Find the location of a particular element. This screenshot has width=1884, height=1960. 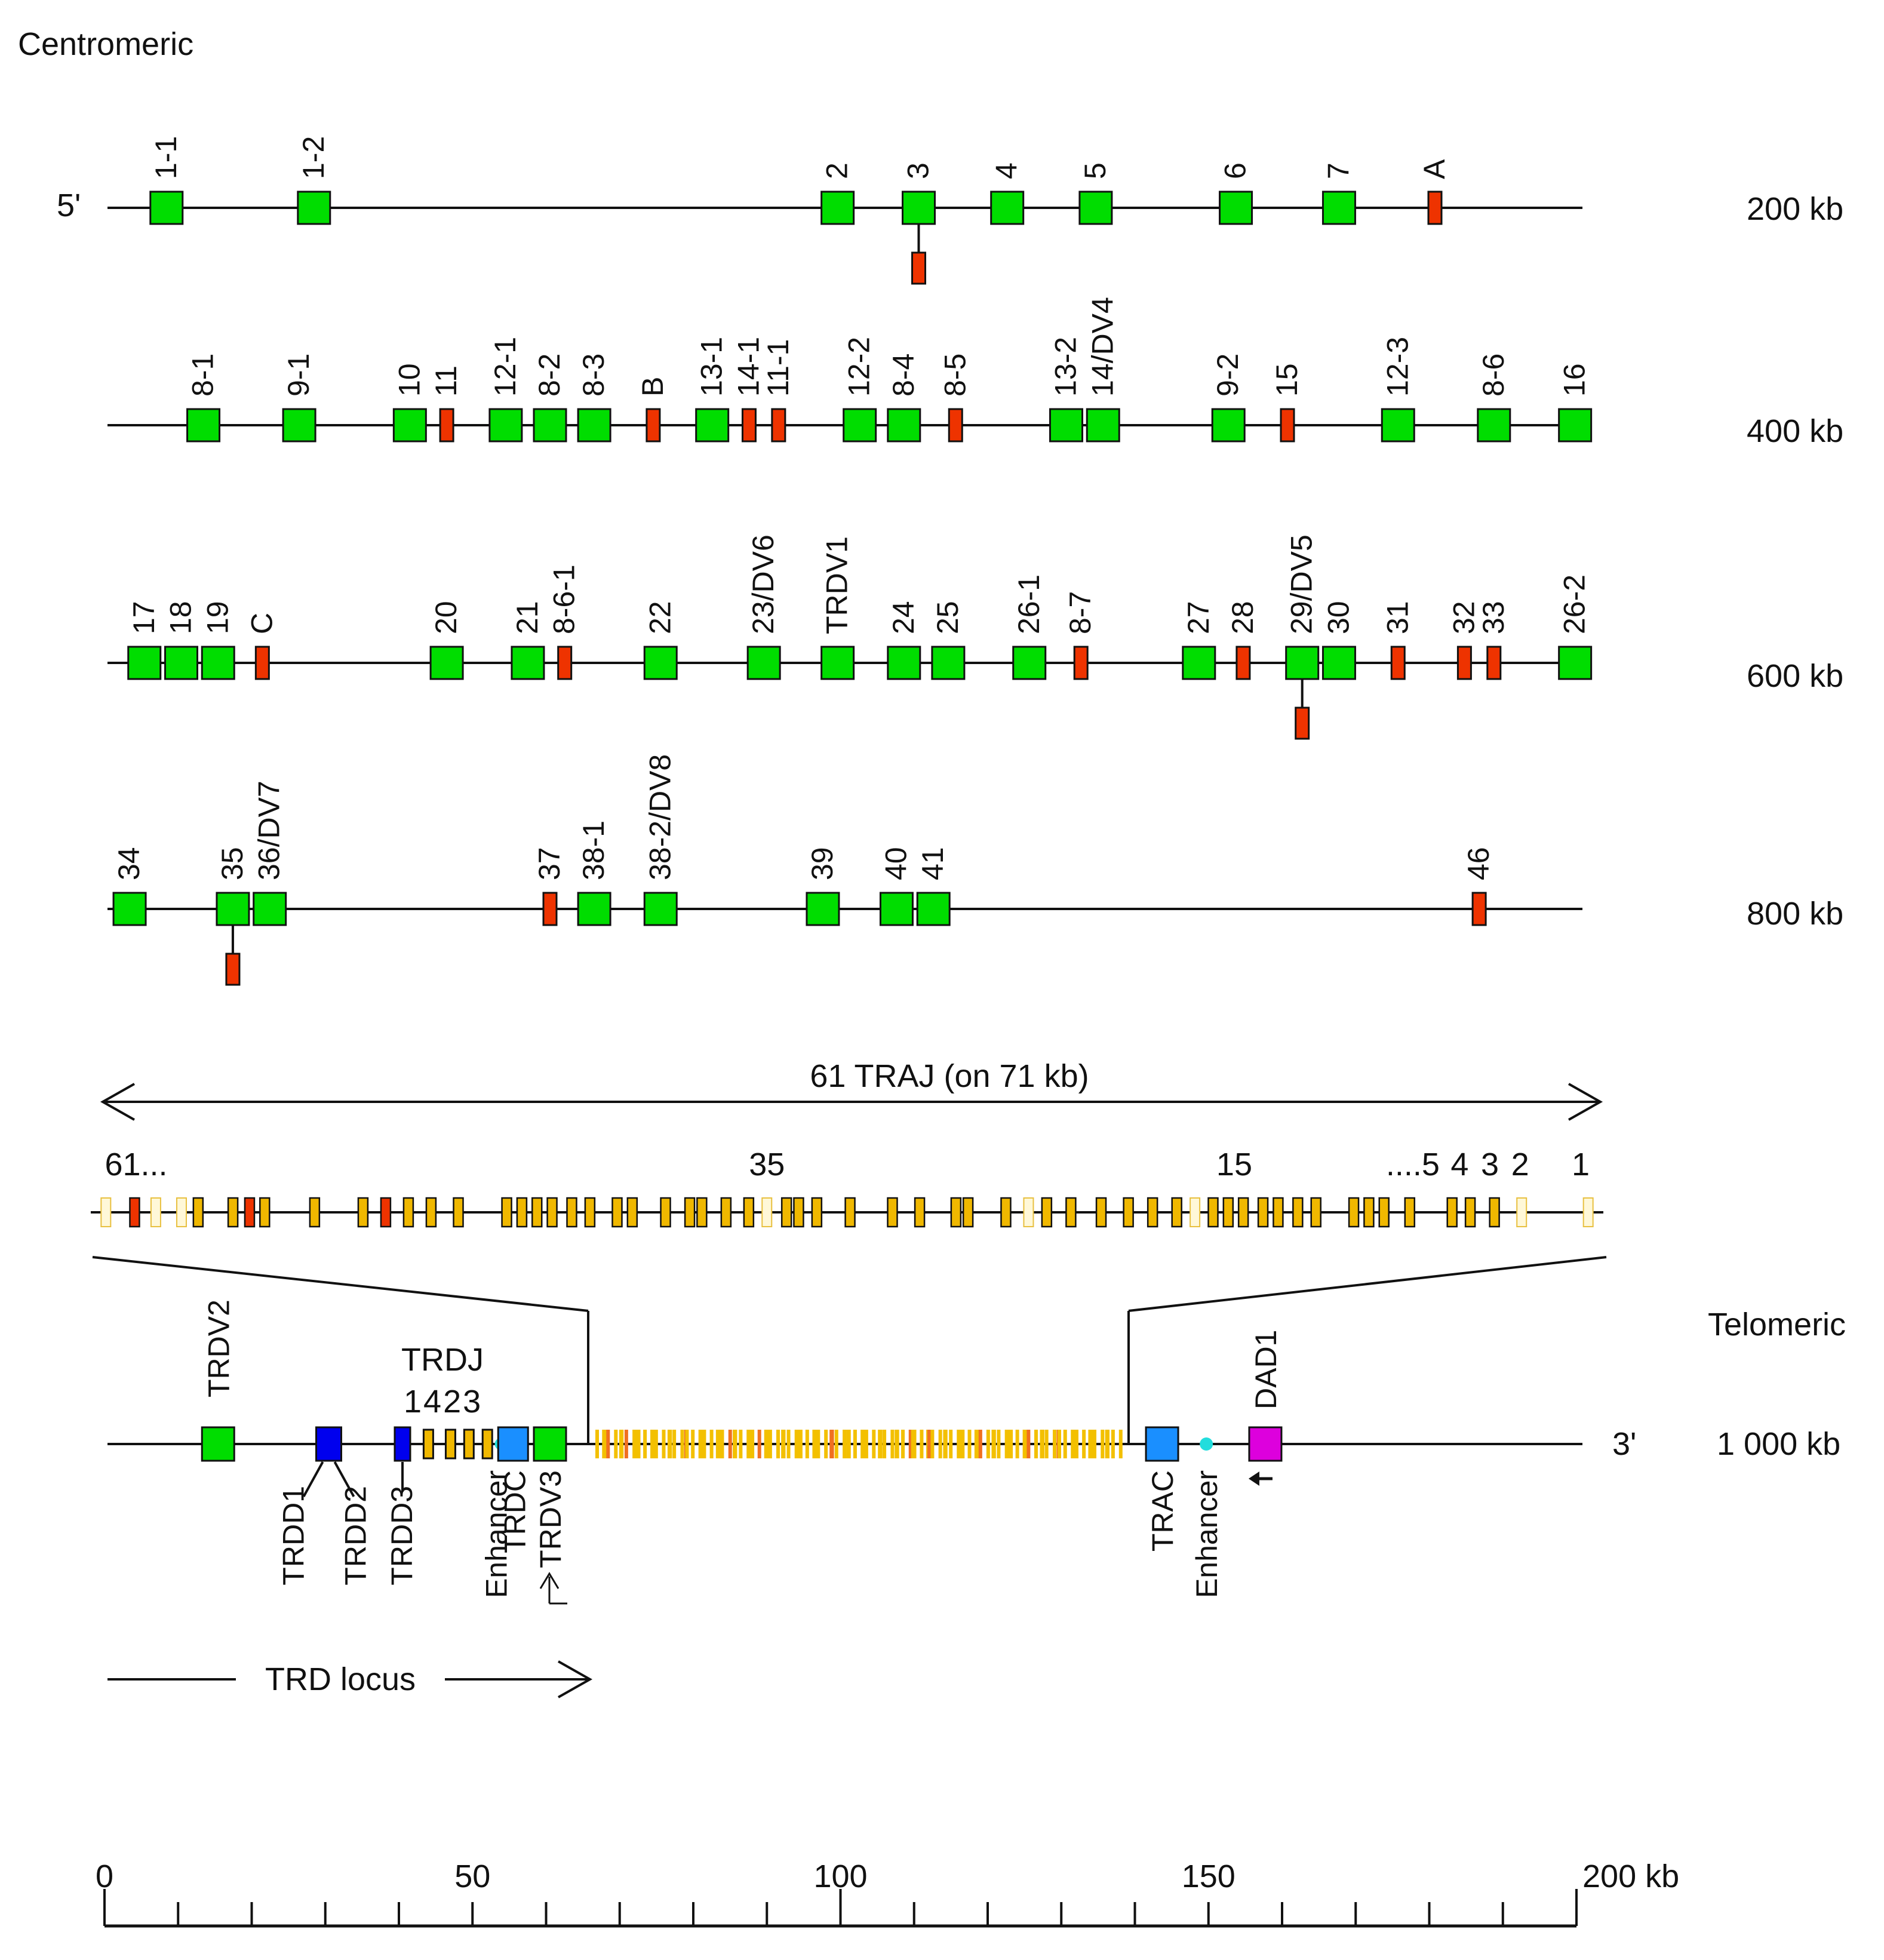

gene-box-36-dv7 is located at coordinates (270, 909).